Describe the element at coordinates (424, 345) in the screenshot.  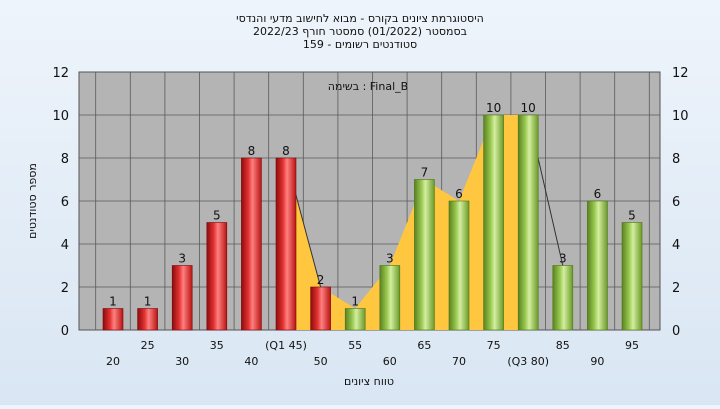
I see `x-tick-label: 65` at that location.